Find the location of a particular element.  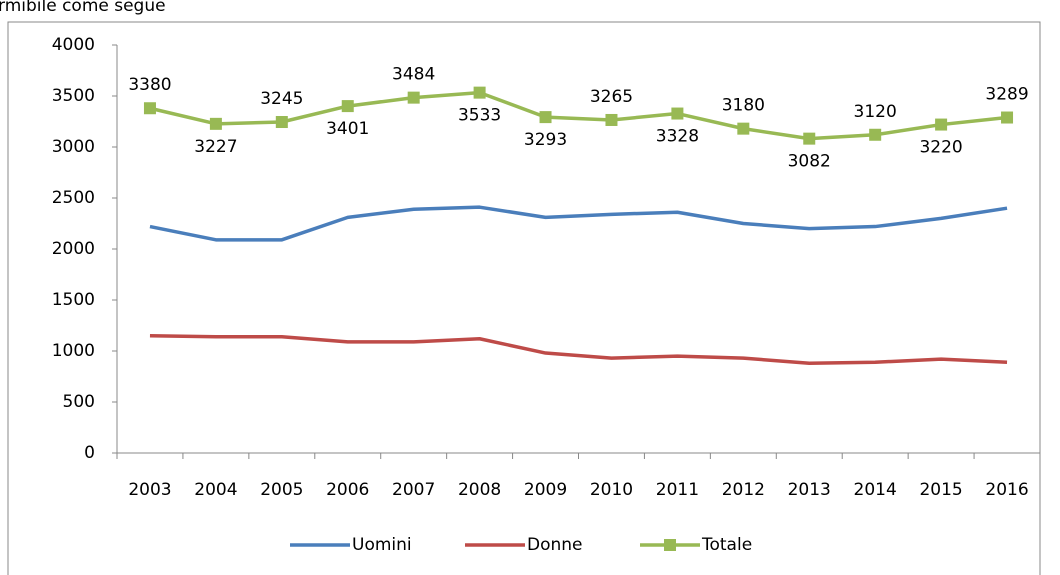

y-tick-label: 1000 is located at coordinates (73, 351).